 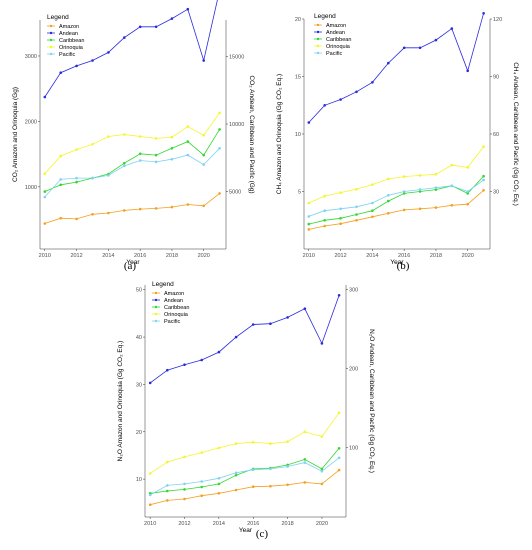 What do you see at coordinates (245, 487) in the screenshot?
I see `series-line-amazon` at bounding box center [245, 487].